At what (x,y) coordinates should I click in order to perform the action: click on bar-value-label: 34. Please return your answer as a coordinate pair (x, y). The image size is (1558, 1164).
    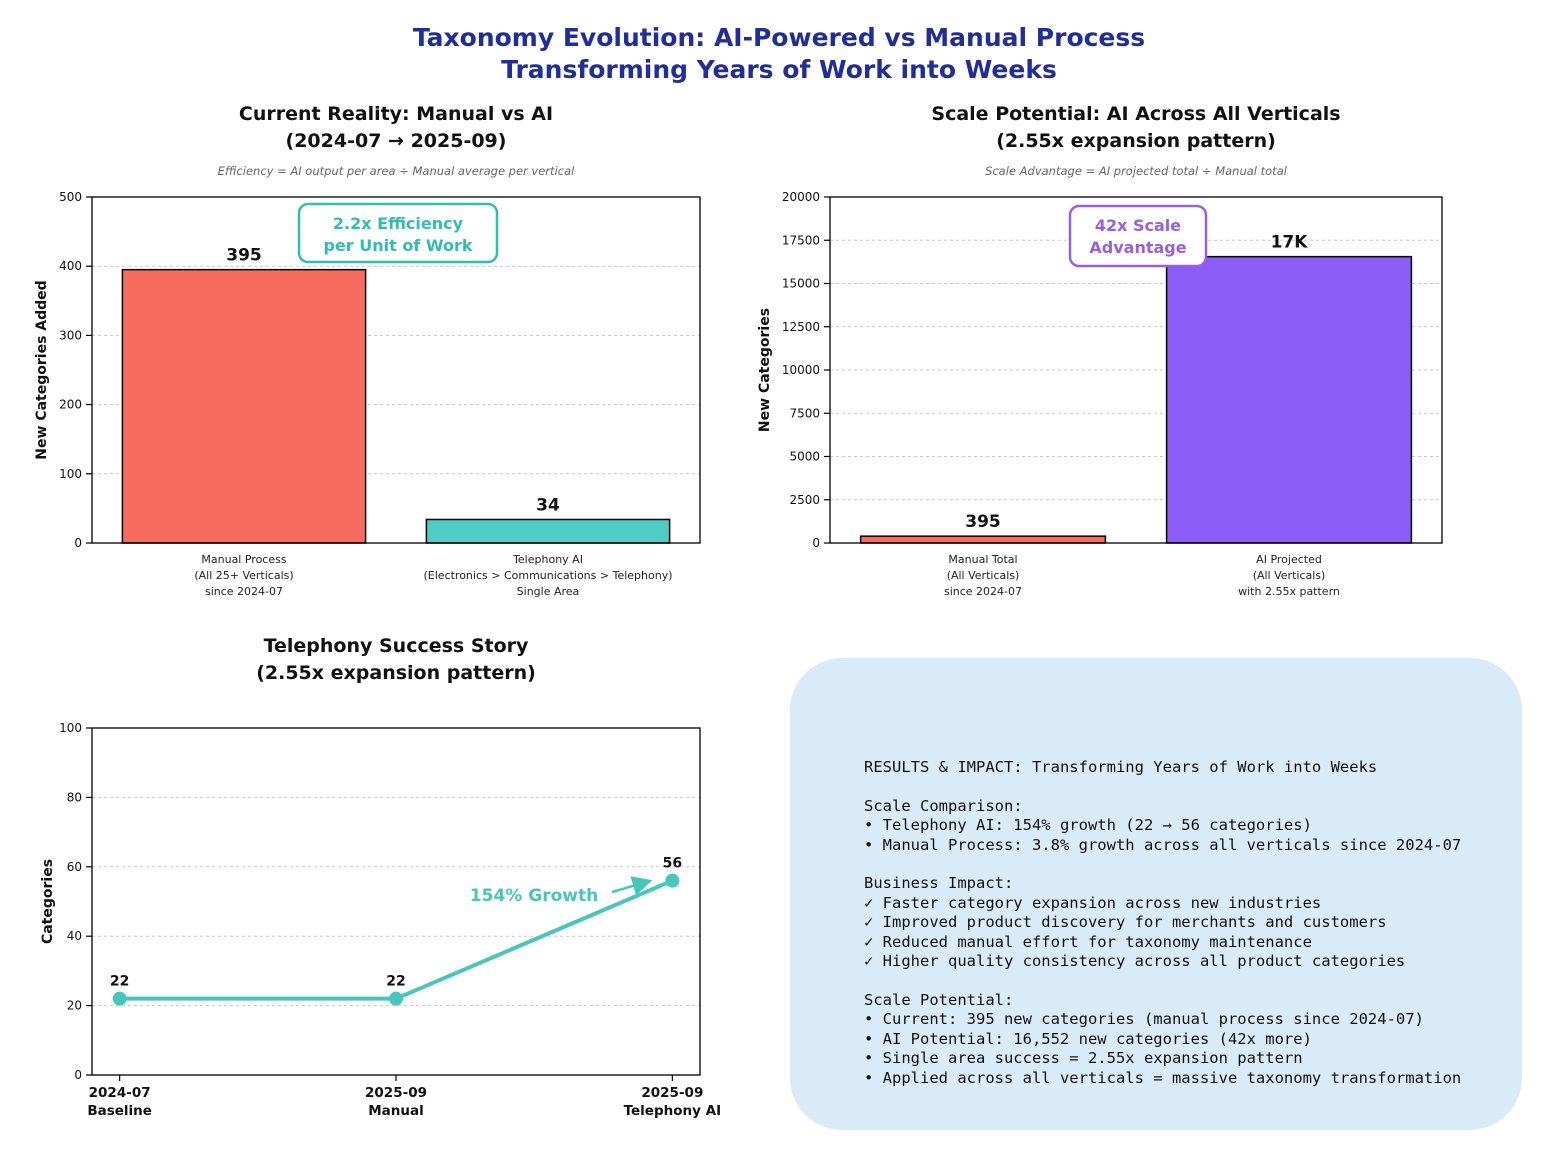
    Looking at the image, I should click on (548, 505).